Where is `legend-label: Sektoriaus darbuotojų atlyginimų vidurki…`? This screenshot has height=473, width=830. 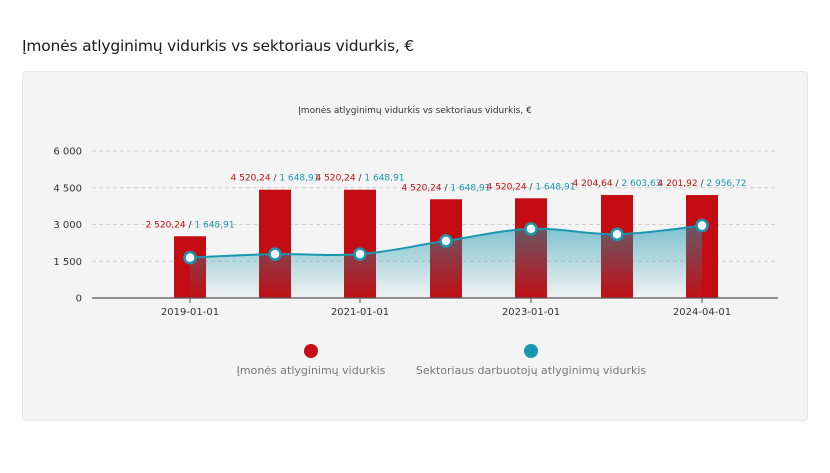 legend-label: Sektoriaus darbuotojų atlyginimų vidurki… is located at coordinates (531, 370).